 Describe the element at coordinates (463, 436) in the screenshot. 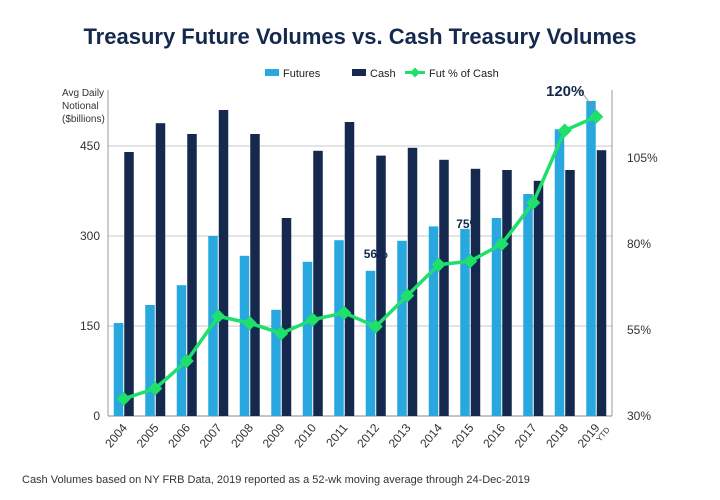

I see `x-tick-label: 2015` at that location.